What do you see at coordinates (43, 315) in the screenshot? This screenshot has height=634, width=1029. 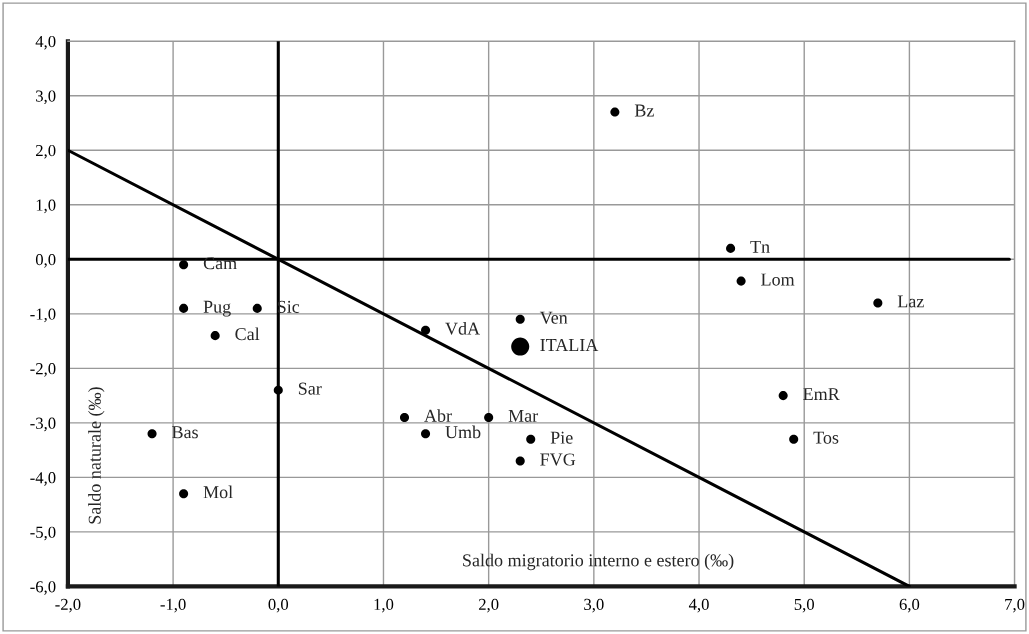 I see `y-tick-label: -1,0` at bounding box center [43, 315].